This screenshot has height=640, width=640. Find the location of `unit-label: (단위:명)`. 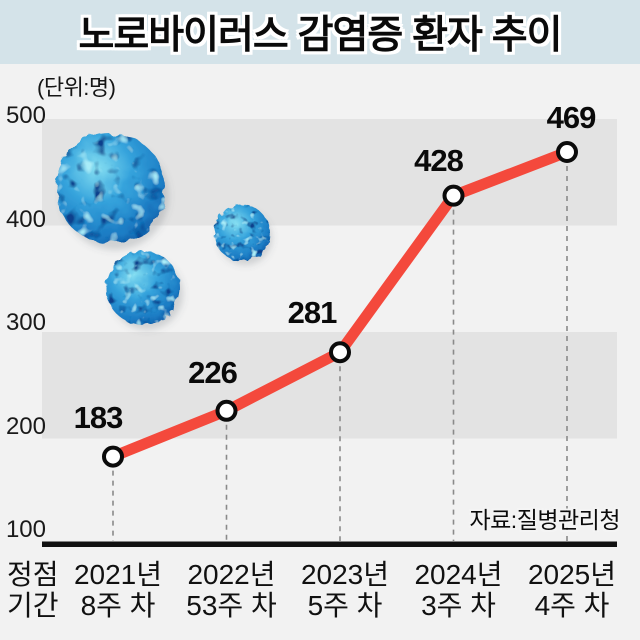

unit-label: (단위:명) is located at coordinates (76, 87).